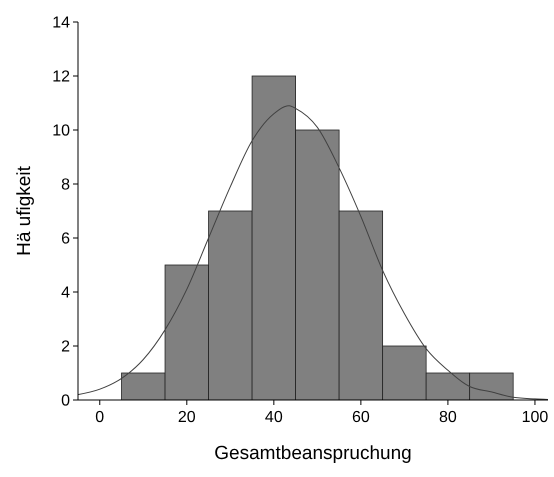 The width and height of the screenshot is (554, 477). Describe the element at coordinates (65, 239) in the screenshot. I see `y-tick-label: 6` at that location.